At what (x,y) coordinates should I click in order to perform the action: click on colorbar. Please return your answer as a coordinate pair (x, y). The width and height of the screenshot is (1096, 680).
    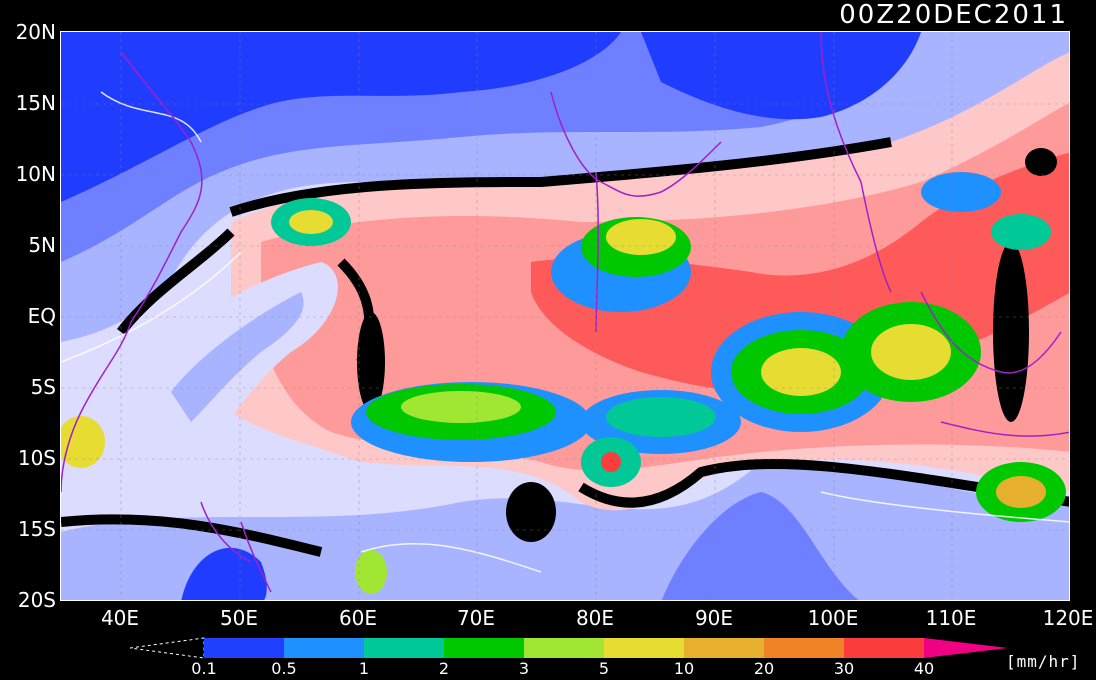
    Looking at the image, I should click on (569, 648).